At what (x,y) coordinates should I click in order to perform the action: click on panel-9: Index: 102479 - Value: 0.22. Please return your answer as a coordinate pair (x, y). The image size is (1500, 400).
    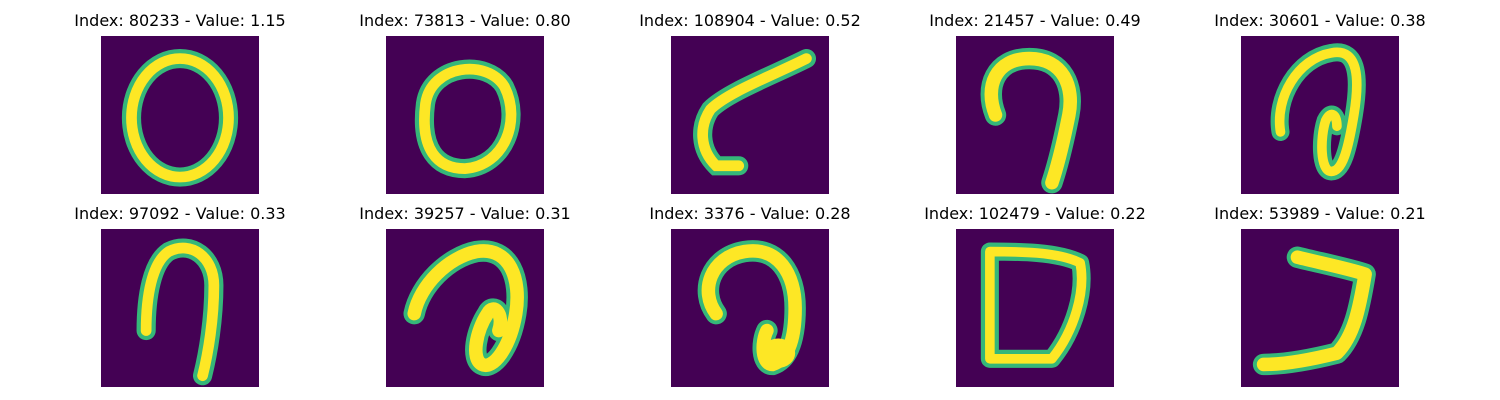
    Looking at the image, I should click on (1035, 295).